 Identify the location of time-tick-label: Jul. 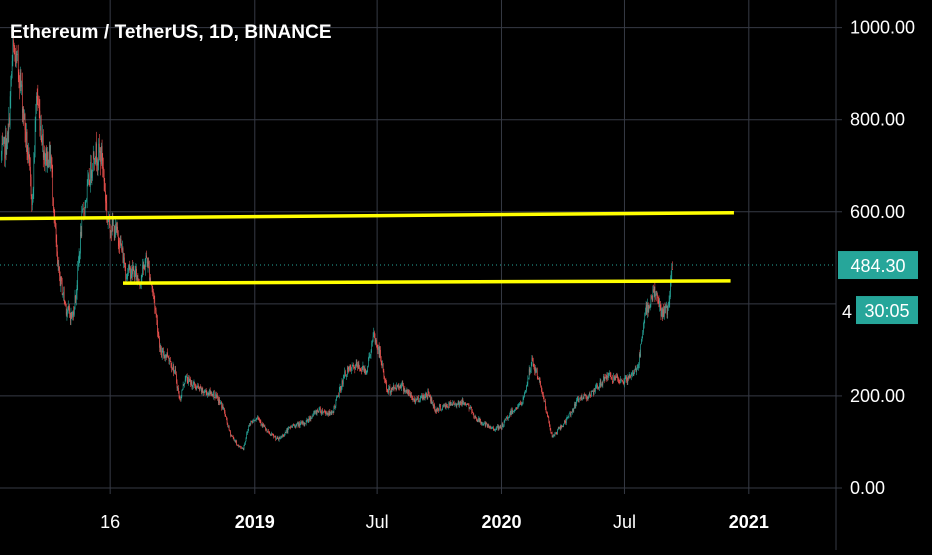
(624, 522).